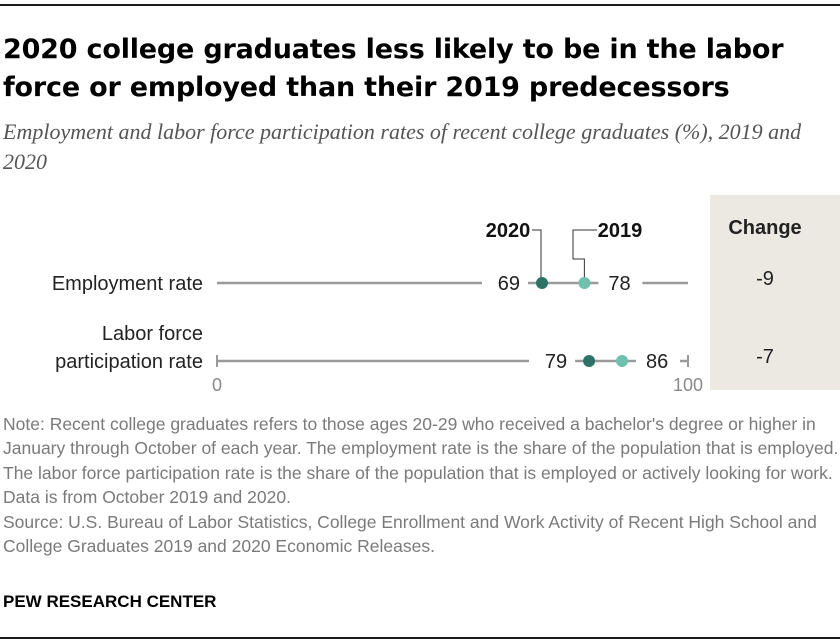  What do you see at coordinates (420, 638) in the screenshot?
I see `bottom-rule` at bounding box center [420, 638].